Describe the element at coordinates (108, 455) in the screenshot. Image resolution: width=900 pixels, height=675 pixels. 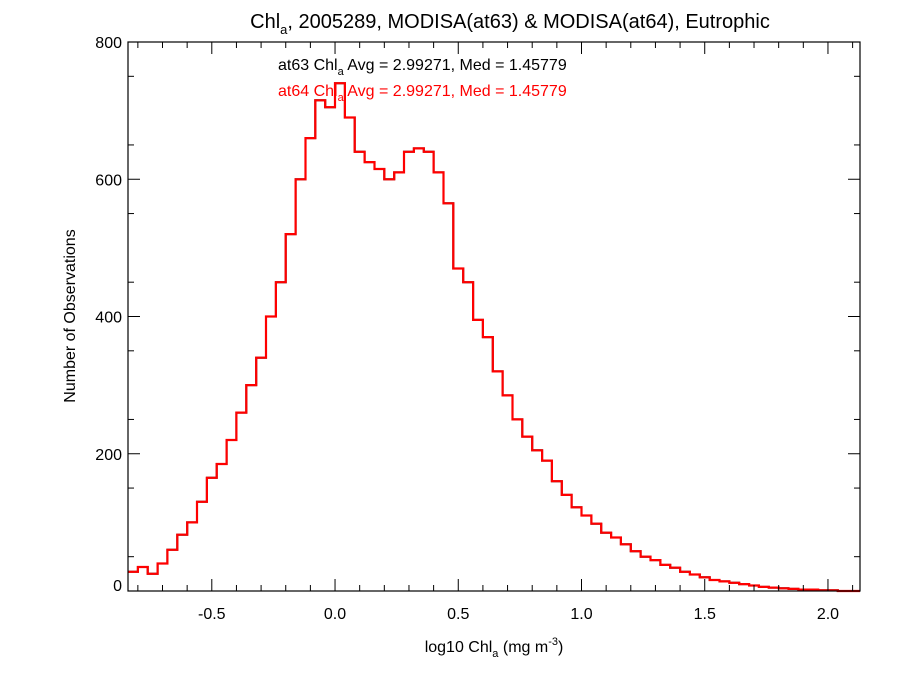
I see `y-tick-label: 200` at that location.